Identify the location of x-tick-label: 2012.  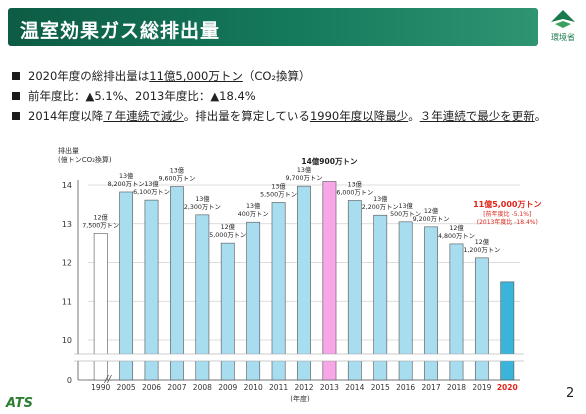
(303, 387).